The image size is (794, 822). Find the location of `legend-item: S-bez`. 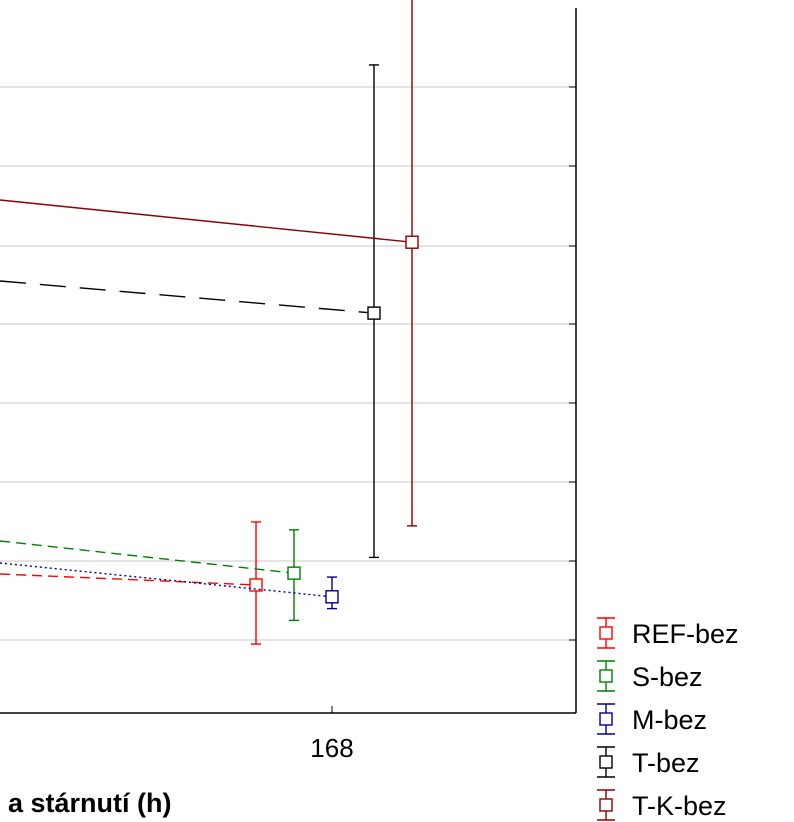

legend-item: S-bez is located at coordinates (650, 676).